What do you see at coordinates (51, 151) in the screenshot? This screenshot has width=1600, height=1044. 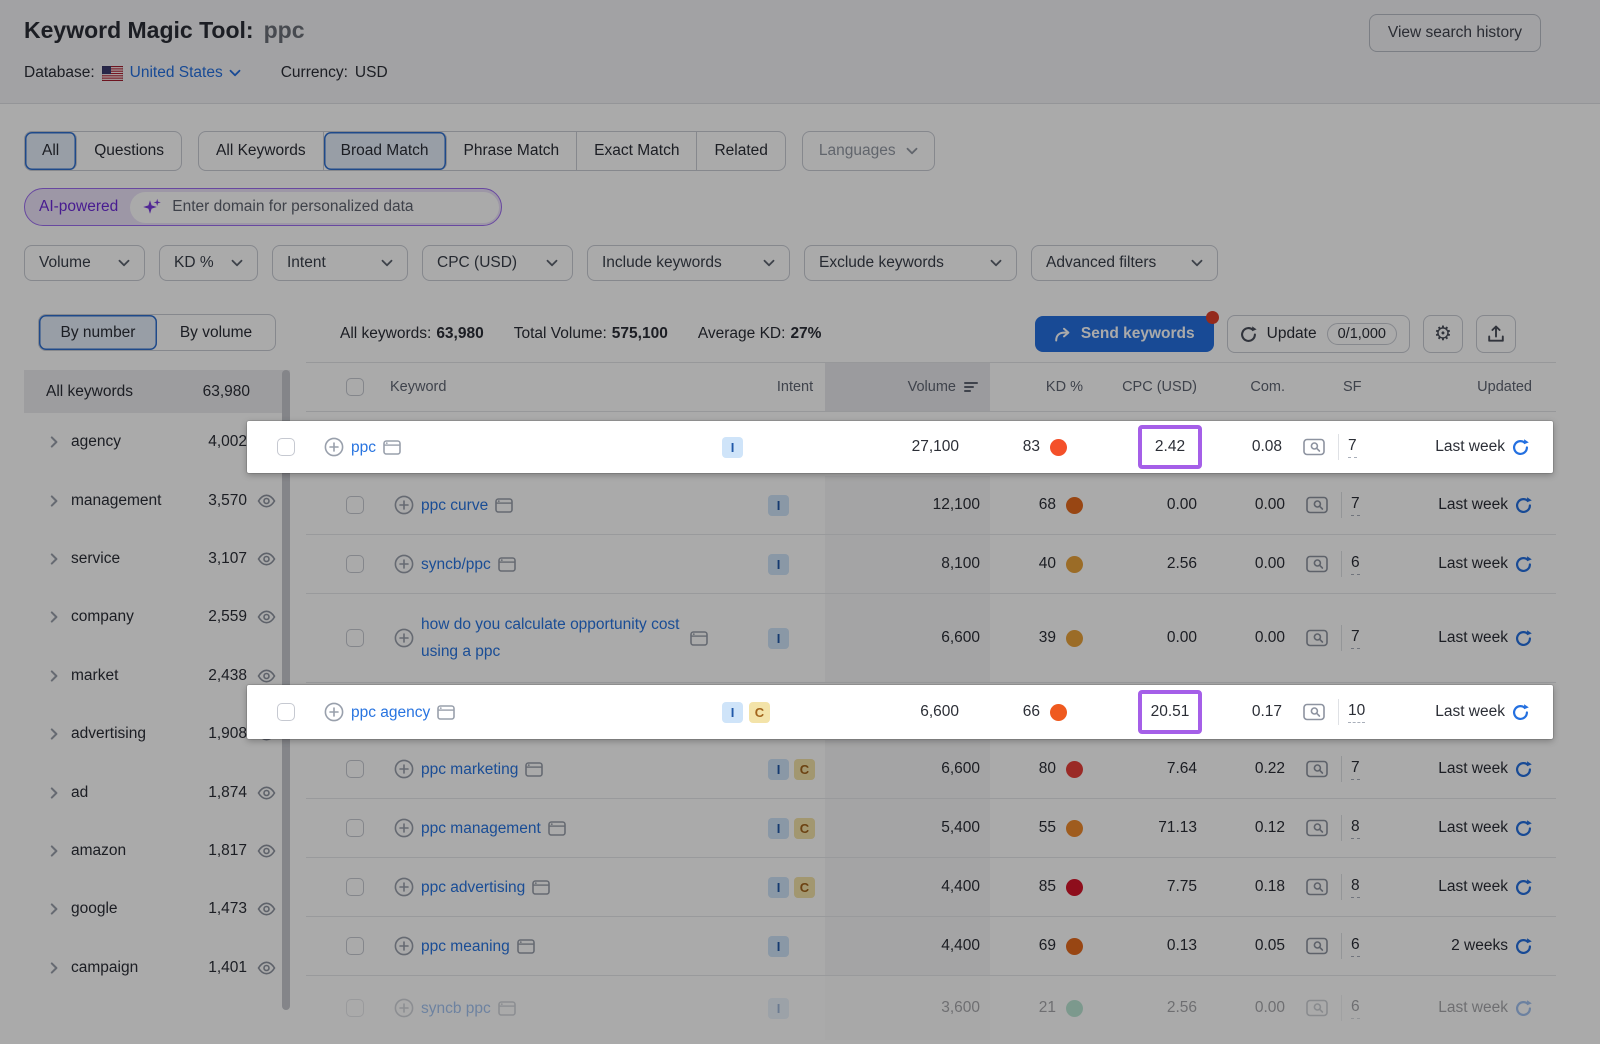 I see `tab-all: All` at bounding box center [51, 151].